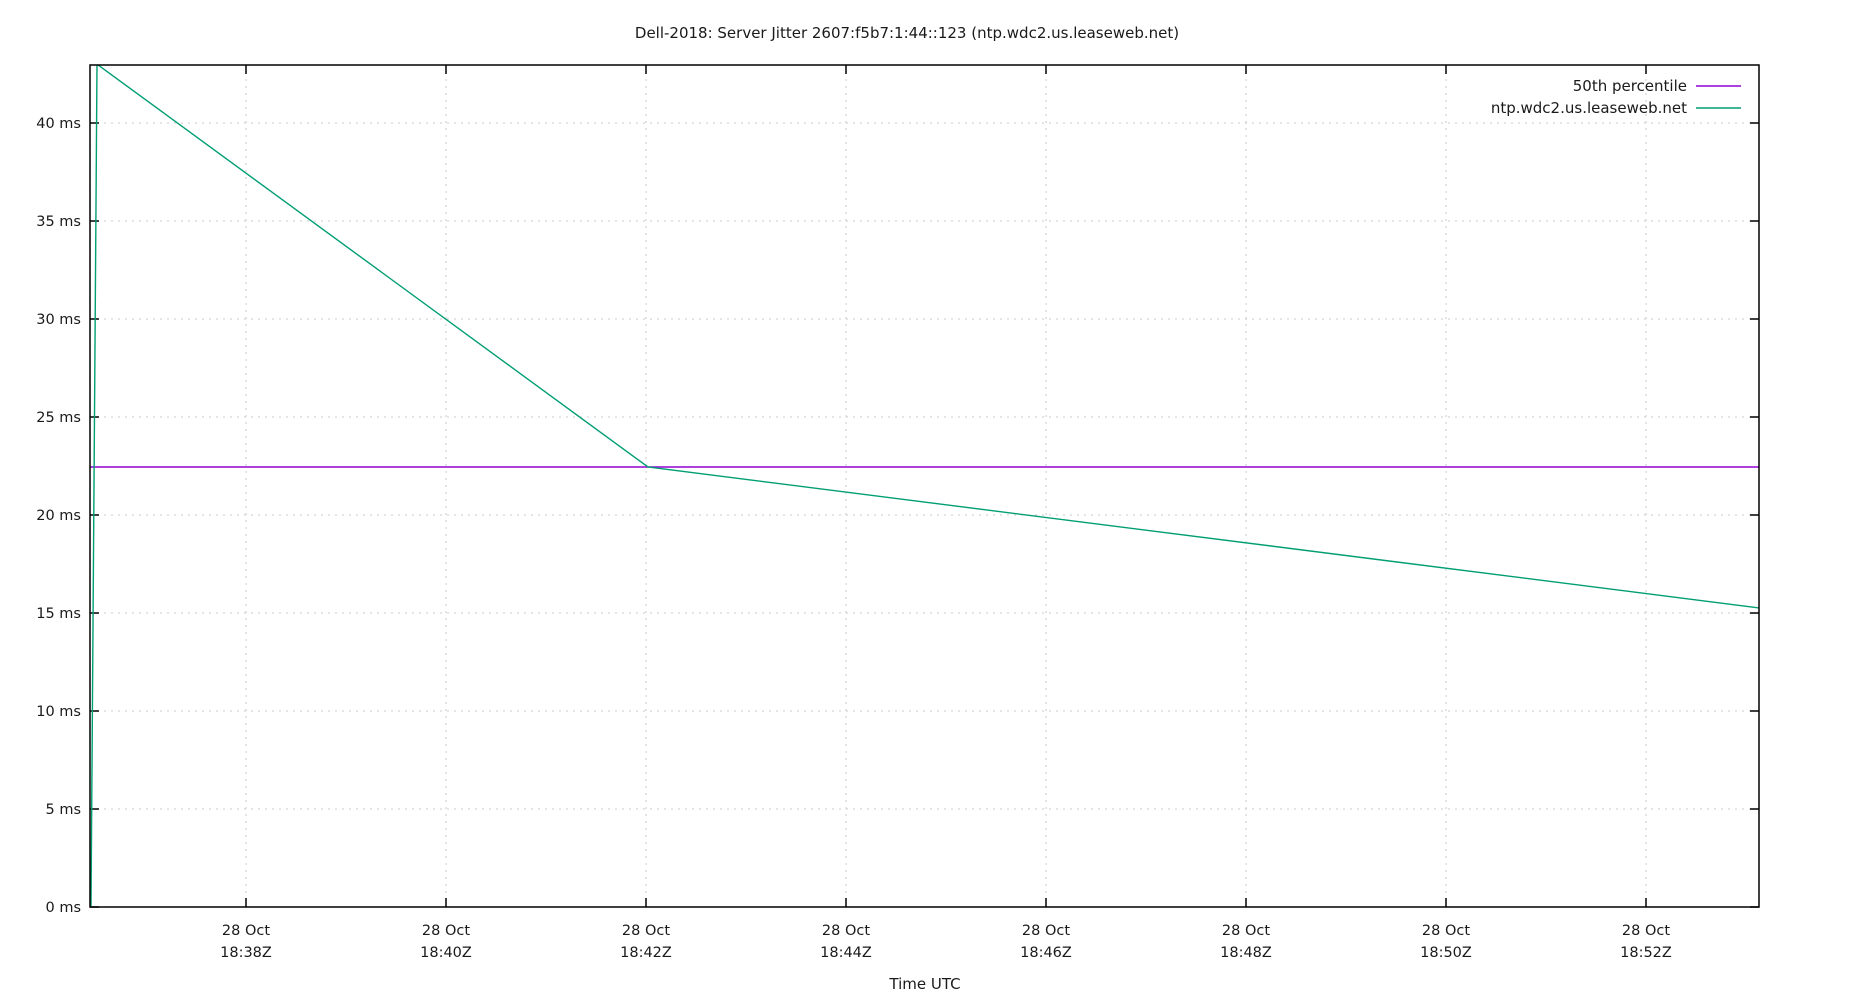 This screenshot has width=1850, height=1000. Describe the element at coordinates (58, 320) in the screenshot. I see `y-tick-label: 30 ms` at that location.